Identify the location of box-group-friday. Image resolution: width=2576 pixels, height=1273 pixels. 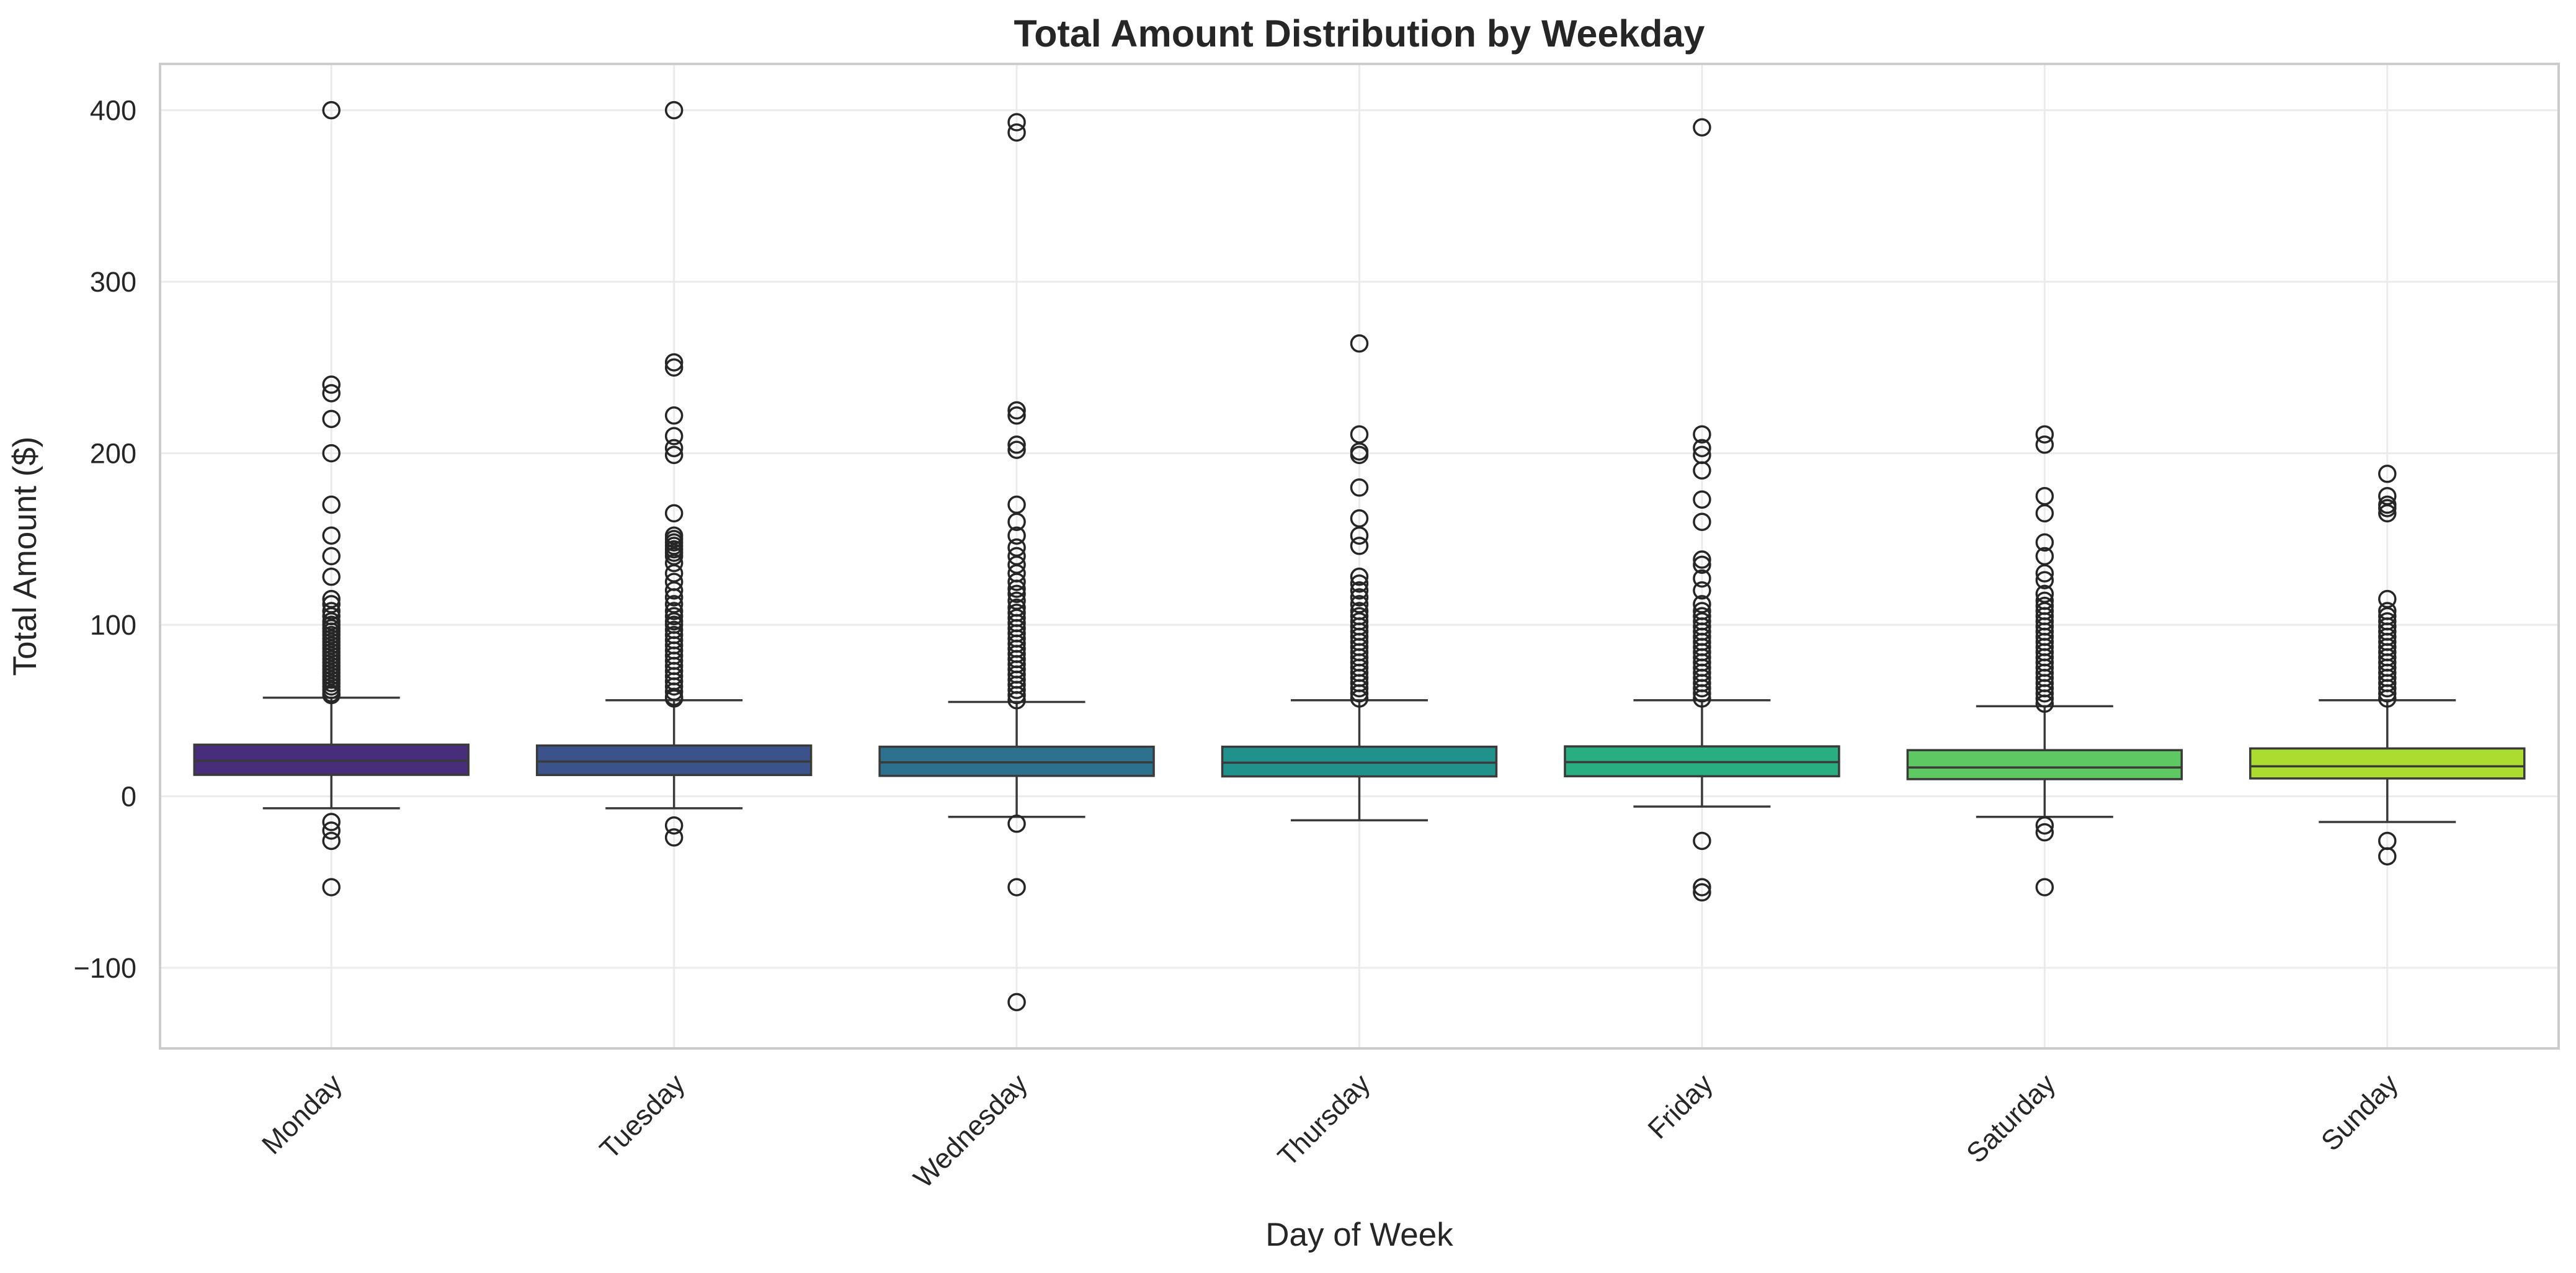
(1702, 510).